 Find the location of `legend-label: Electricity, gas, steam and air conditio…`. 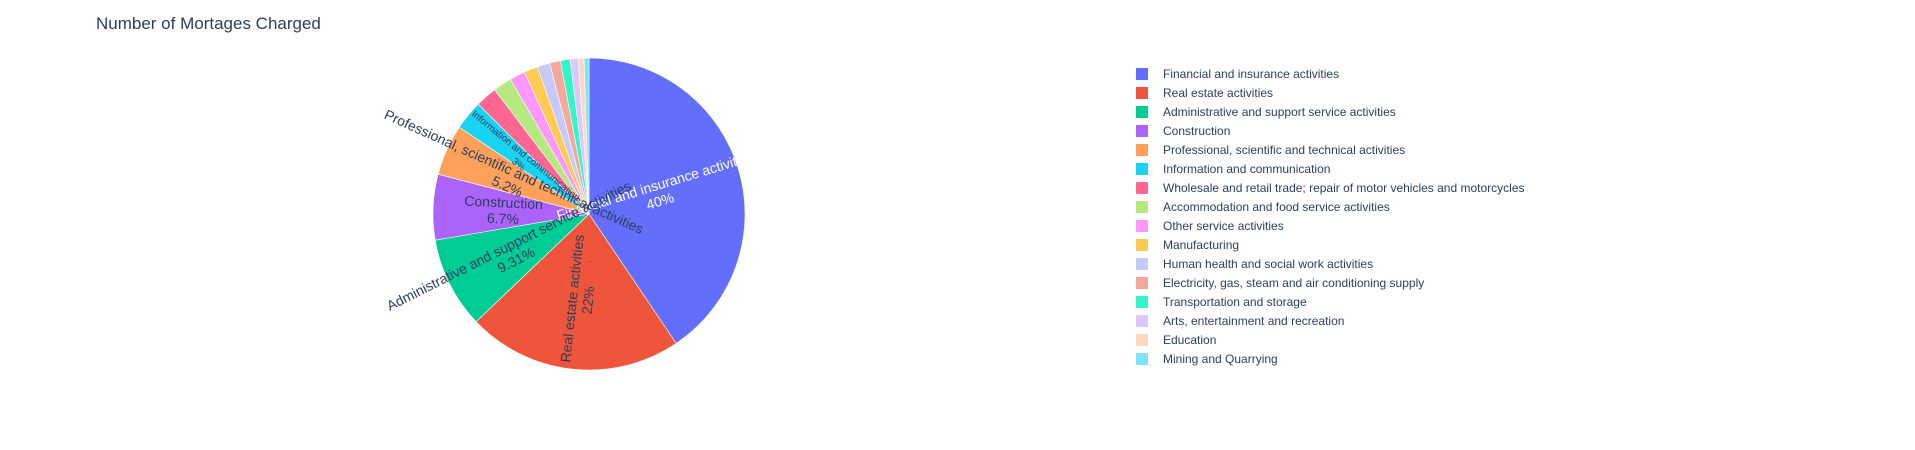

legend-label: Electricity, gas, steam and air conditio… is located at coordinates (1293, 283).